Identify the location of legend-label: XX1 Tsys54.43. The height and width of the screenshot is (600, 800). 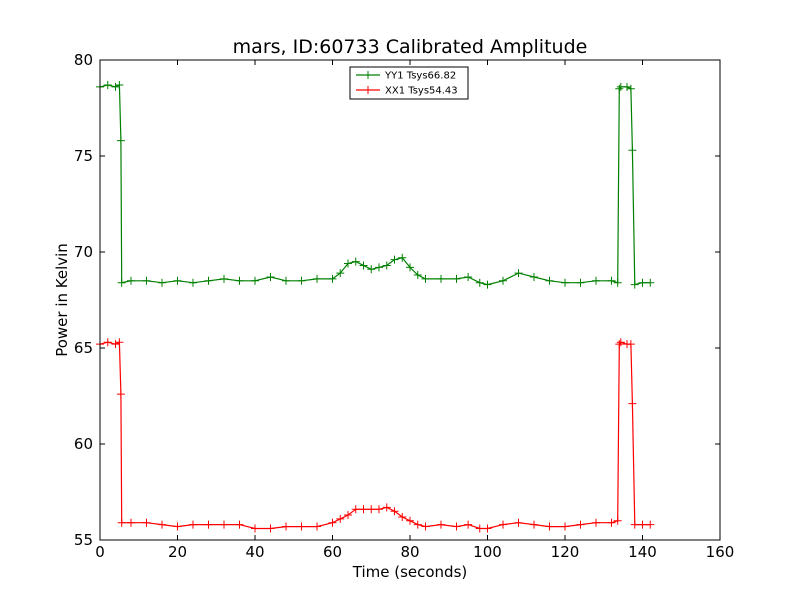
(421, 91).